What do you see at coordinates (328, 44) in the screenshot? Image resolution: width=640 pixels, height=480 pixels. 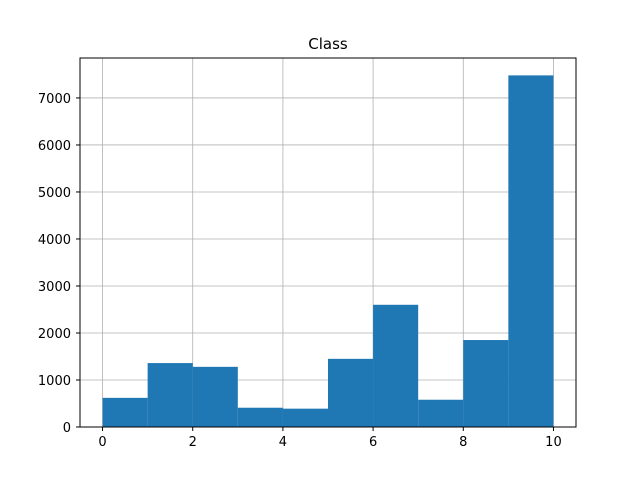 I see `chart-title: Class` at bounding box center [328, 44].